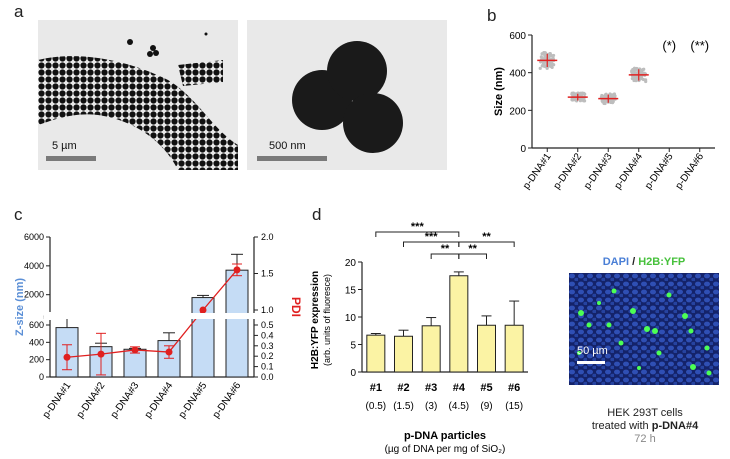  What do you see at coordinates (445, 436) in the screenshot?
I see `x-axis-title: p-DNA particles` at bounding box center [445, 436].